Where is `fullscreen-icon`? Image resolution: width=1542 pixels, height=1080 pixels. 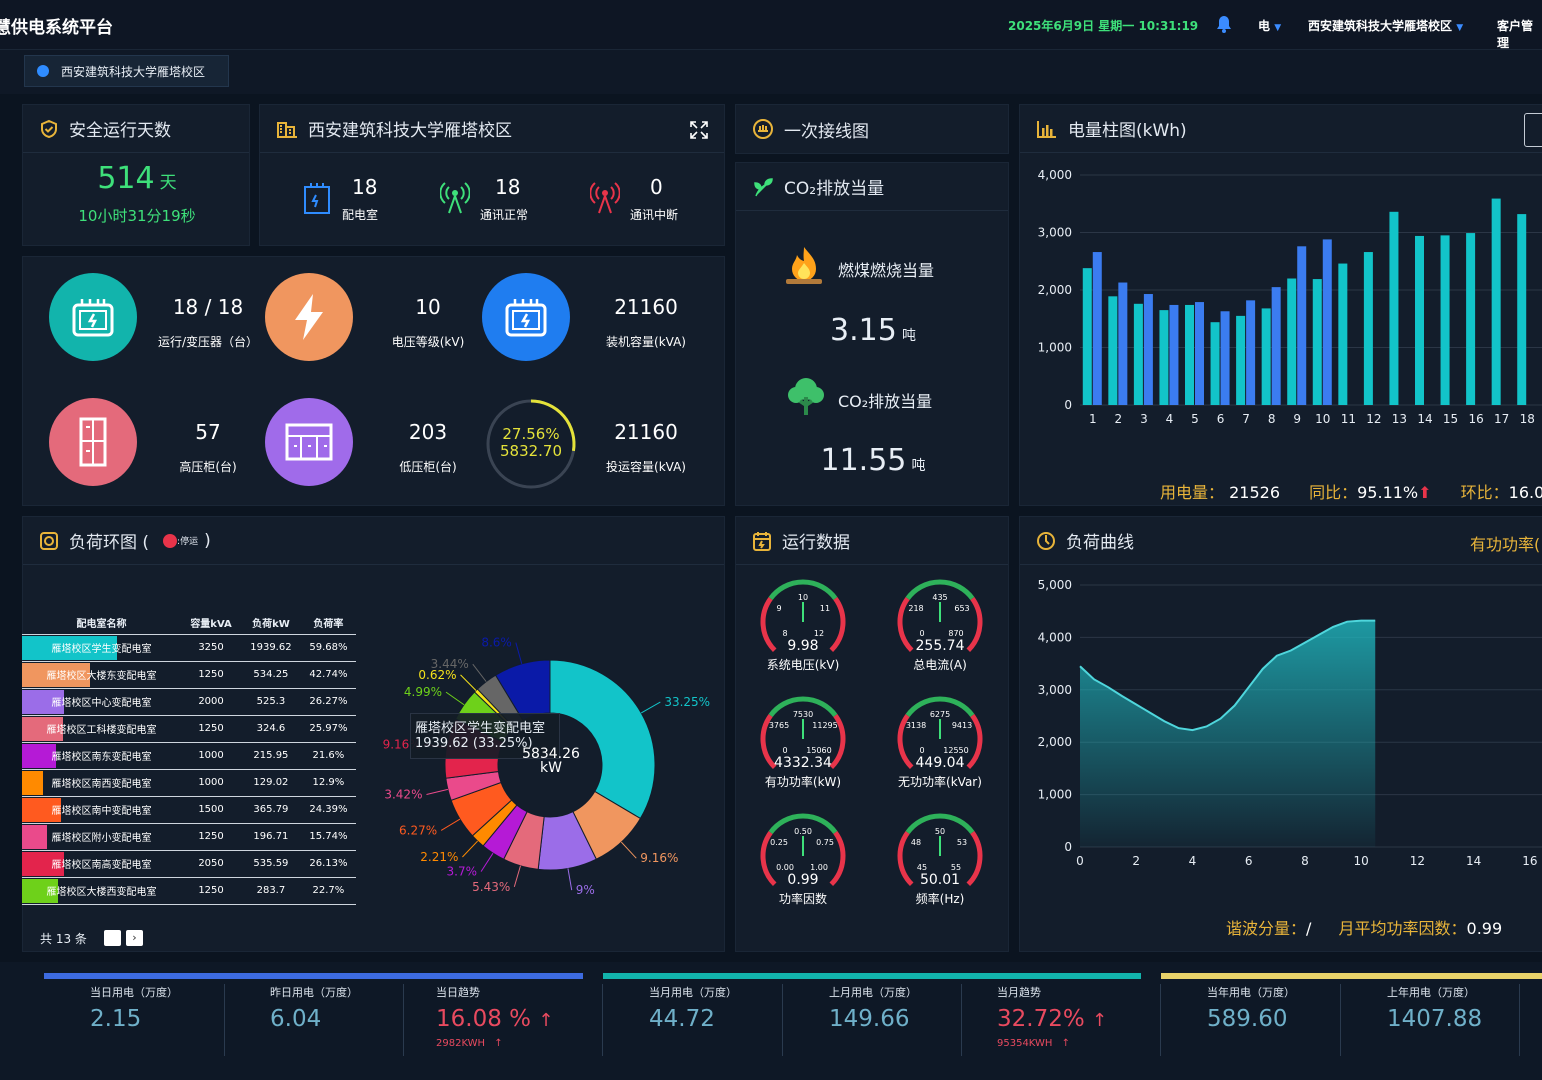
fullscreen-icon is located at coordinates (699, 130).